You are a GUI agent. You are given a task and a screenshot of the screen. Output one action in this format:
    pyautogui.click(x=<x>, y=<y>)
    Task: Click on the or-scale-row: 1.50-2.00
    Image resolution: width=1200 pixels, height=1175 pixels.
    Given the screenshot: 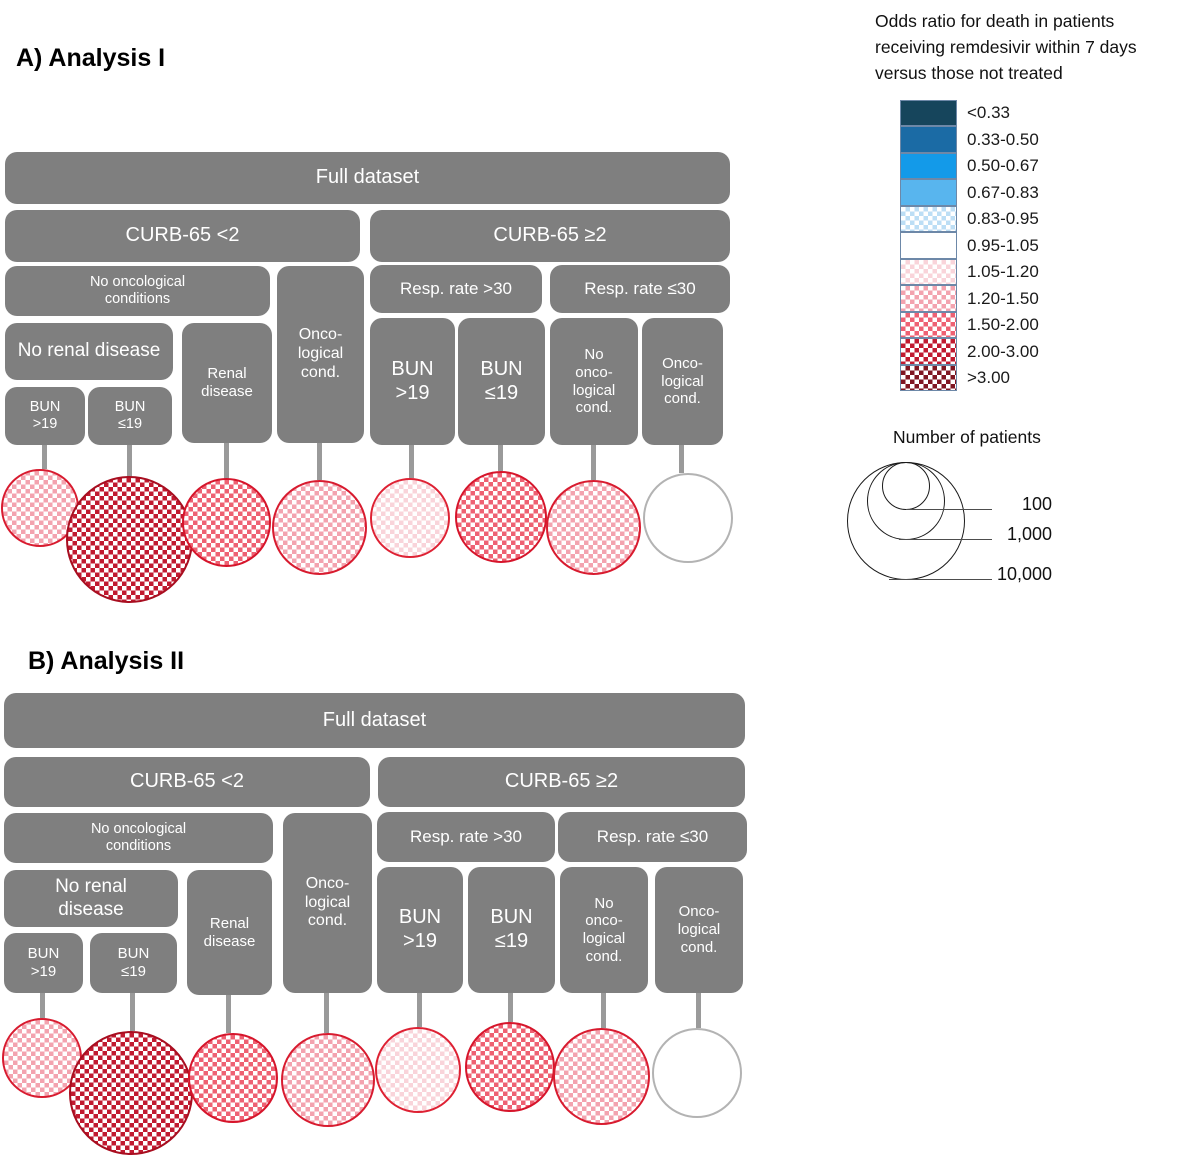 What is the action you would take?
    pyautogui.click(x=969, y=325)
    